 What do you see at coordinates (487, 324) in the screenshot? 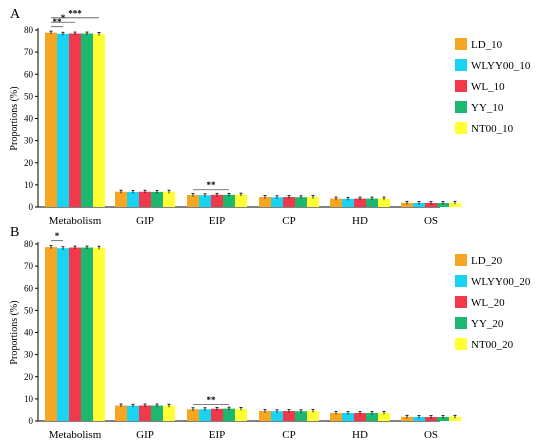
I see `legend-label: YY_20` at bounding box center [487, 324].